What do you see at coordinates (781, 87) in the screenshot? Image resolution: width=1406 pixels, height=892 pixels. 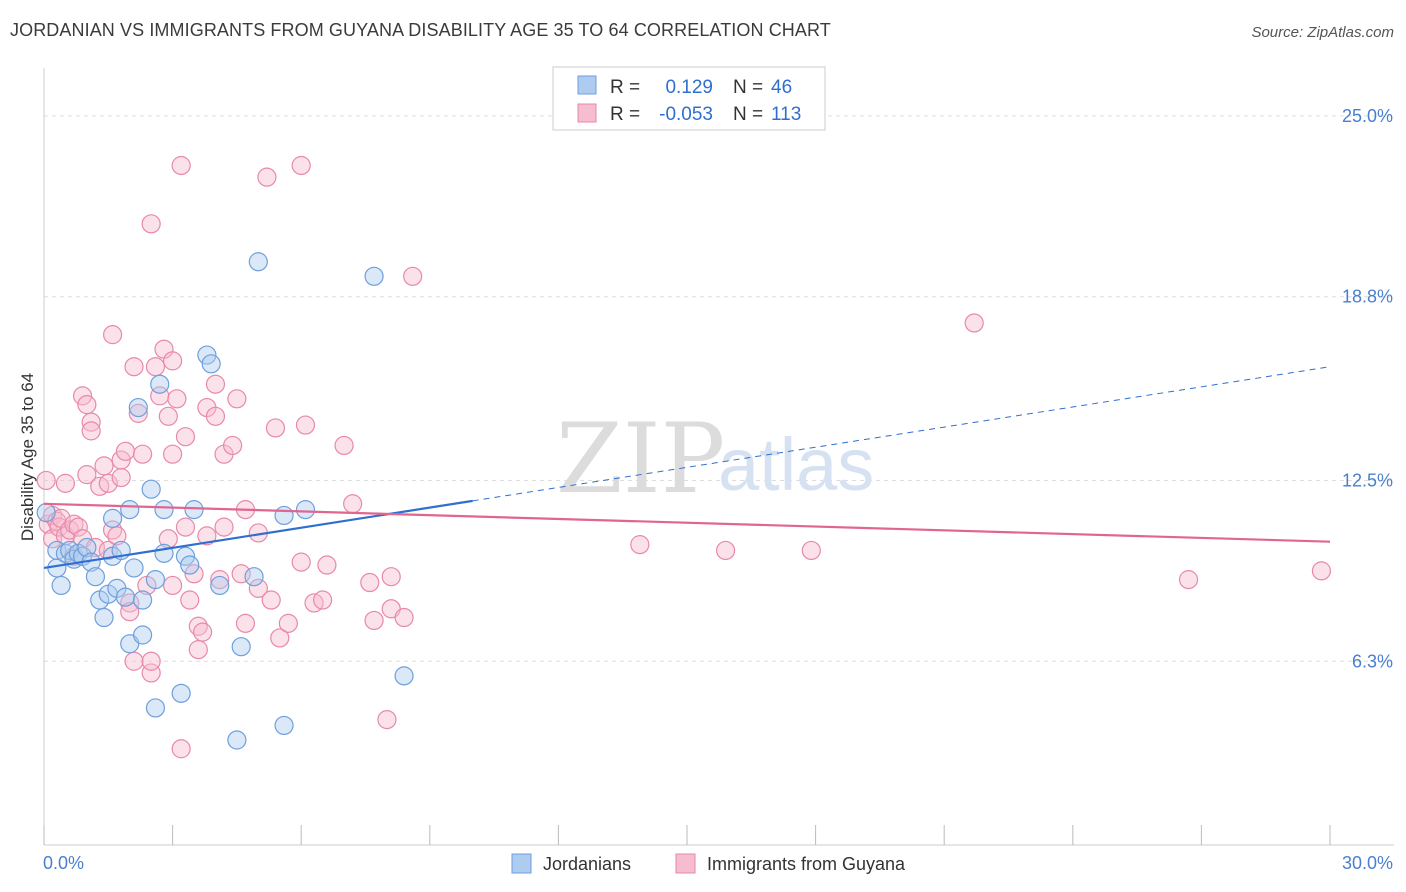 I see `legend-n-value-1: 46` at bounding box center [781, 87].